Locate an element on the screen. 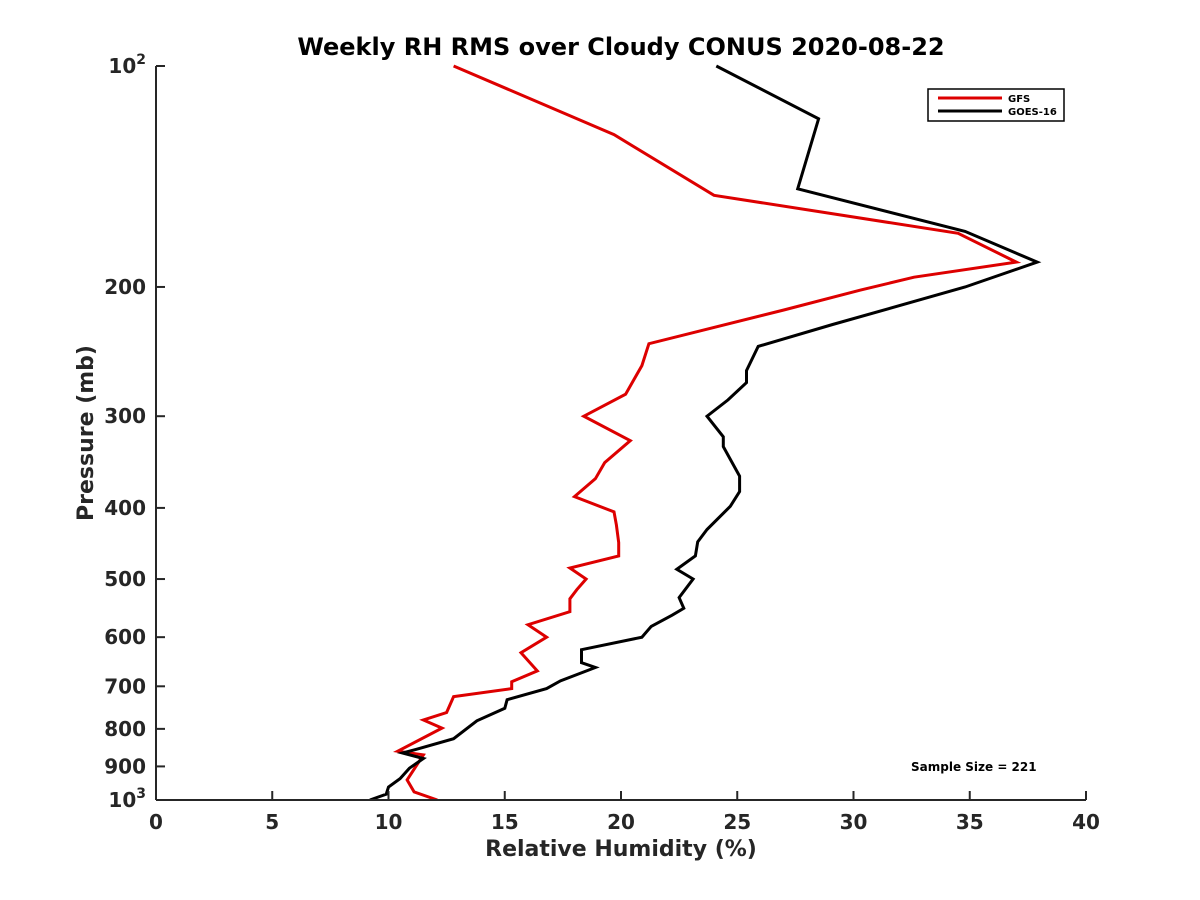  x-tick-label: 15 is located at coordinates (505, 822).